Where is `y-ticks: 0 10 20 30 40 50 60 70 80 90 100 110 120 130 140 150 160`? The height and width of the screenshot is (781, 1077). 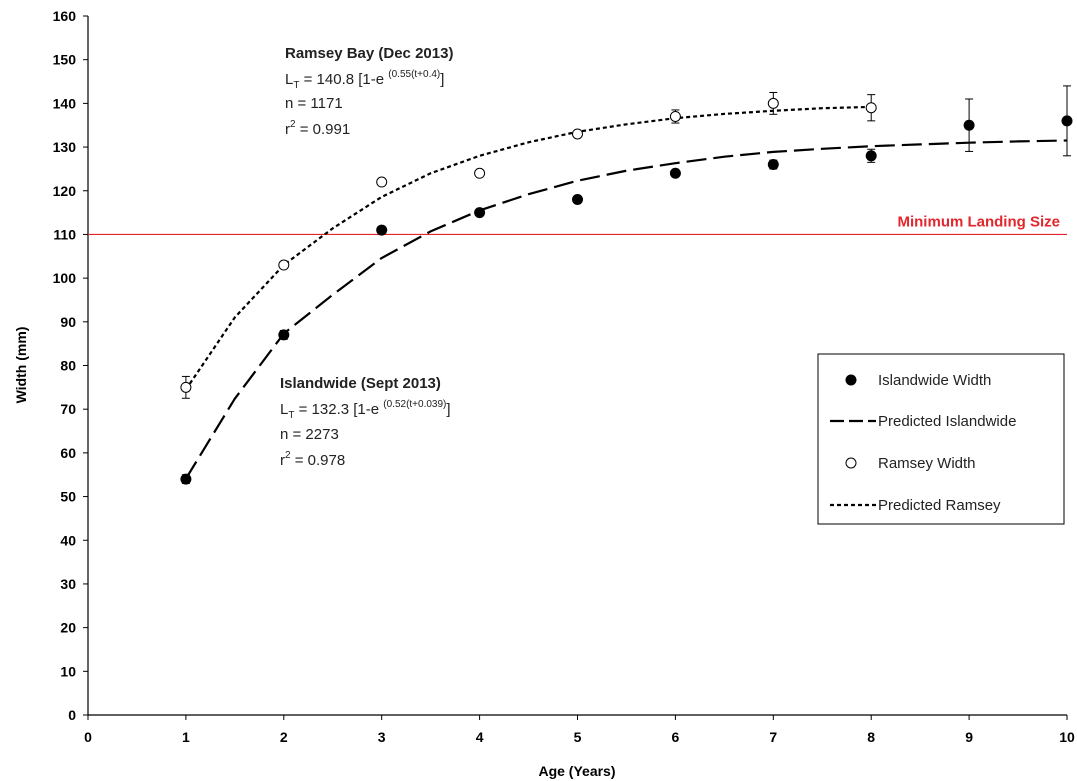 y-ticks: 0 10 20 30 40 50 60 70 80 90 100 110 120 130 140 150 160 is located at coordinates (70, 365).